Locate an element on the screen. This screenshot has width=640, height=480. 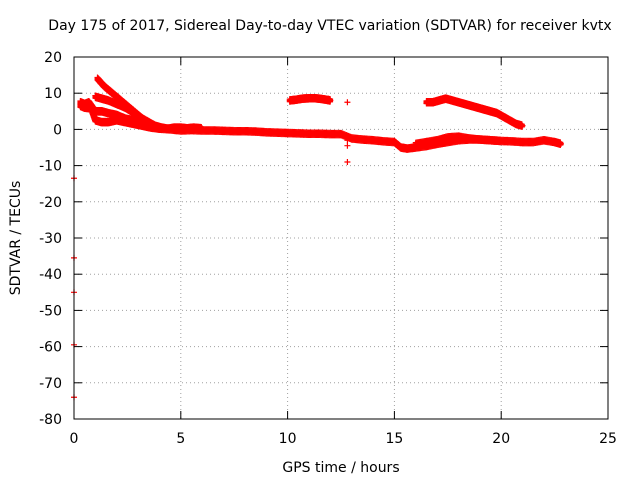
y-tick-label: -50 is located at coordinates (50, 311).